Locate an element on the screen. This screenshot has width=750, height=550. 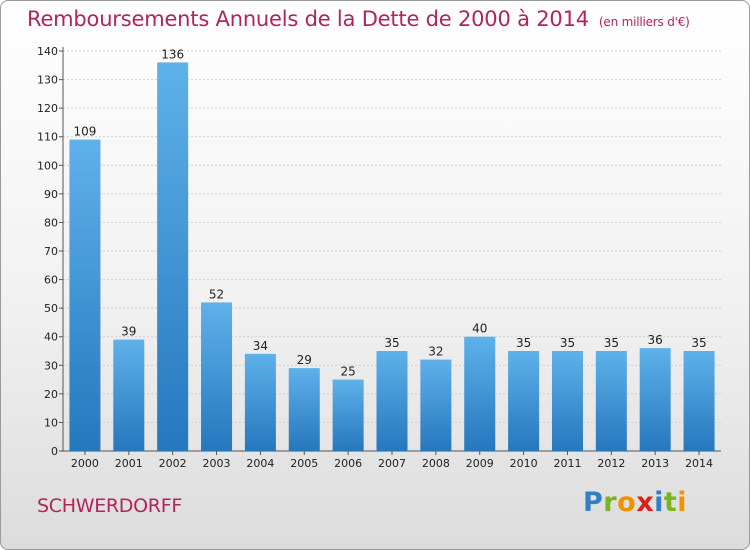
y-tick-label: 120 is located at coordinates (47, 108).